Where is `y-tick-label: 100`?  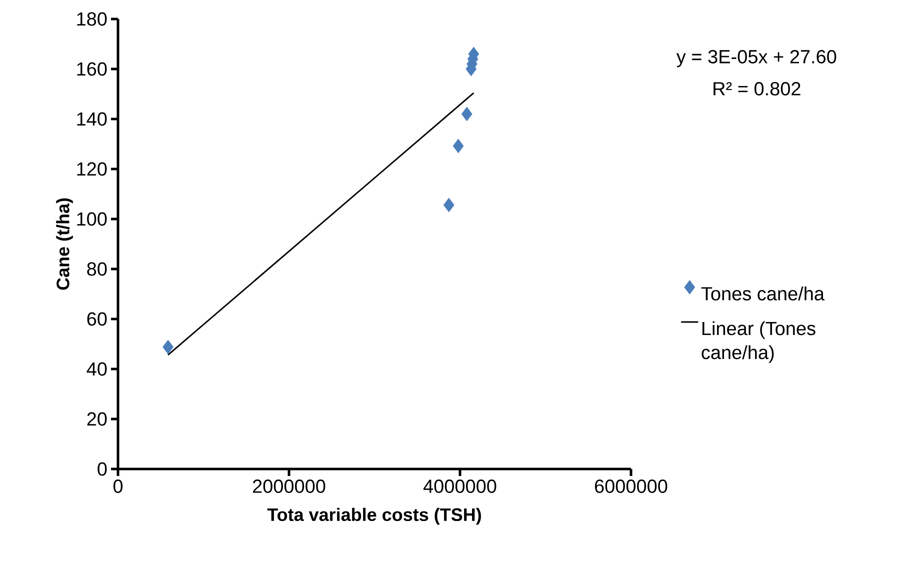
y-tick-label: 100 is located at coordinates (92, 219).